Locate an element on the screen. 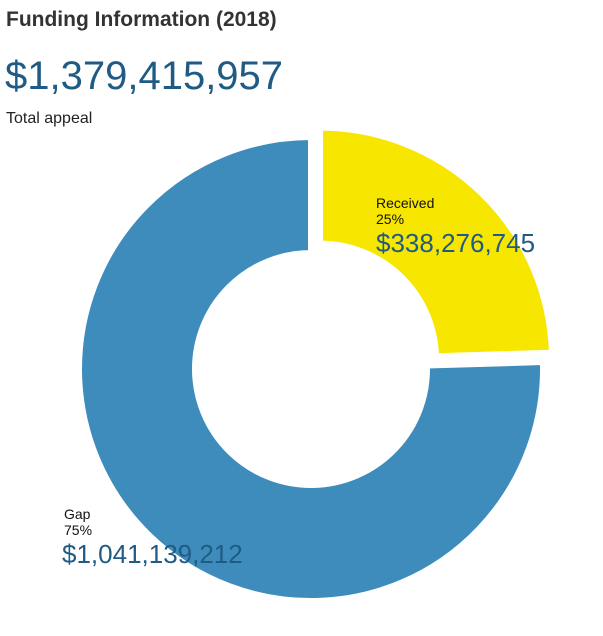 The width and height of the screenshot is (603, 636). gap-label-block: Gap 75% is located at coordinates (78, 522).